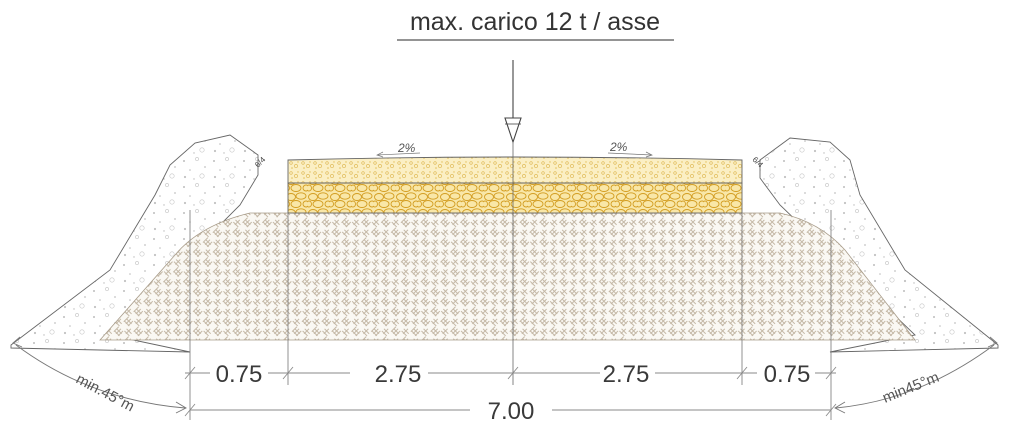  Describe the element at coordinates (630, 149) in the screenshot. I see `right-crossfall: 2%` at that location.